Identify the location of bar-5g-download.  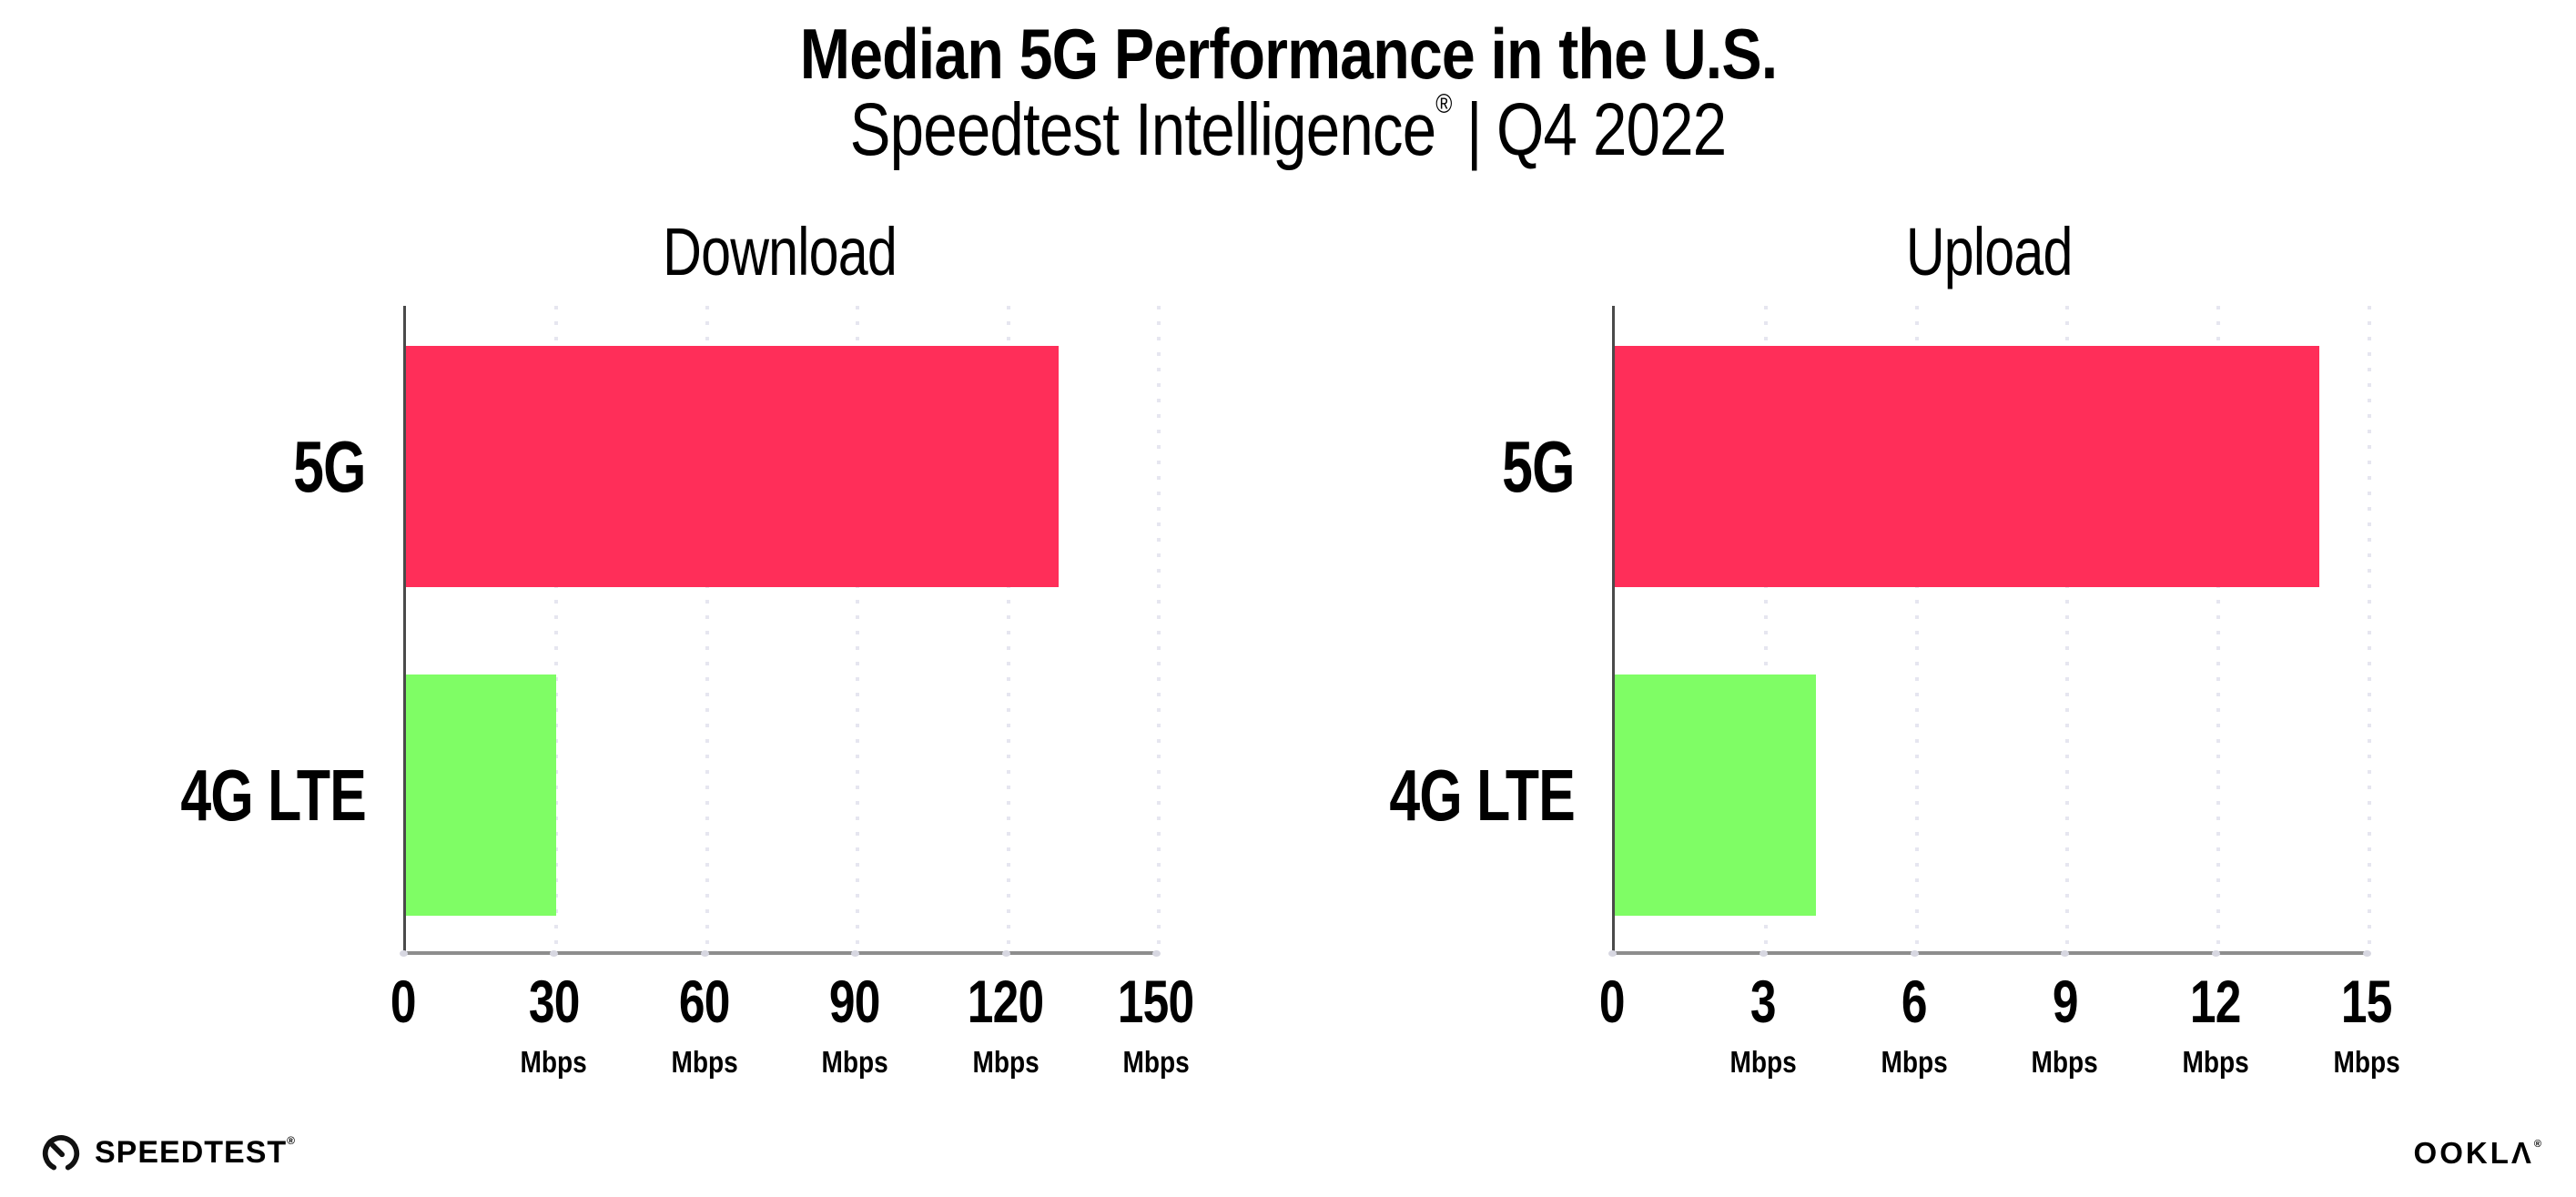
(732, 467).